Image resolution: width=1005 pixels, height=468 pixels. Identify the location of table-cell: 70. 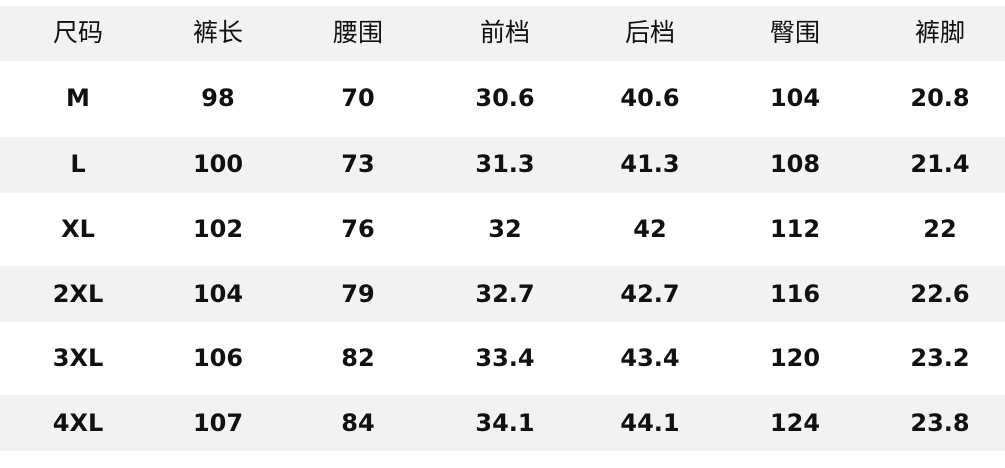
(358, 98).